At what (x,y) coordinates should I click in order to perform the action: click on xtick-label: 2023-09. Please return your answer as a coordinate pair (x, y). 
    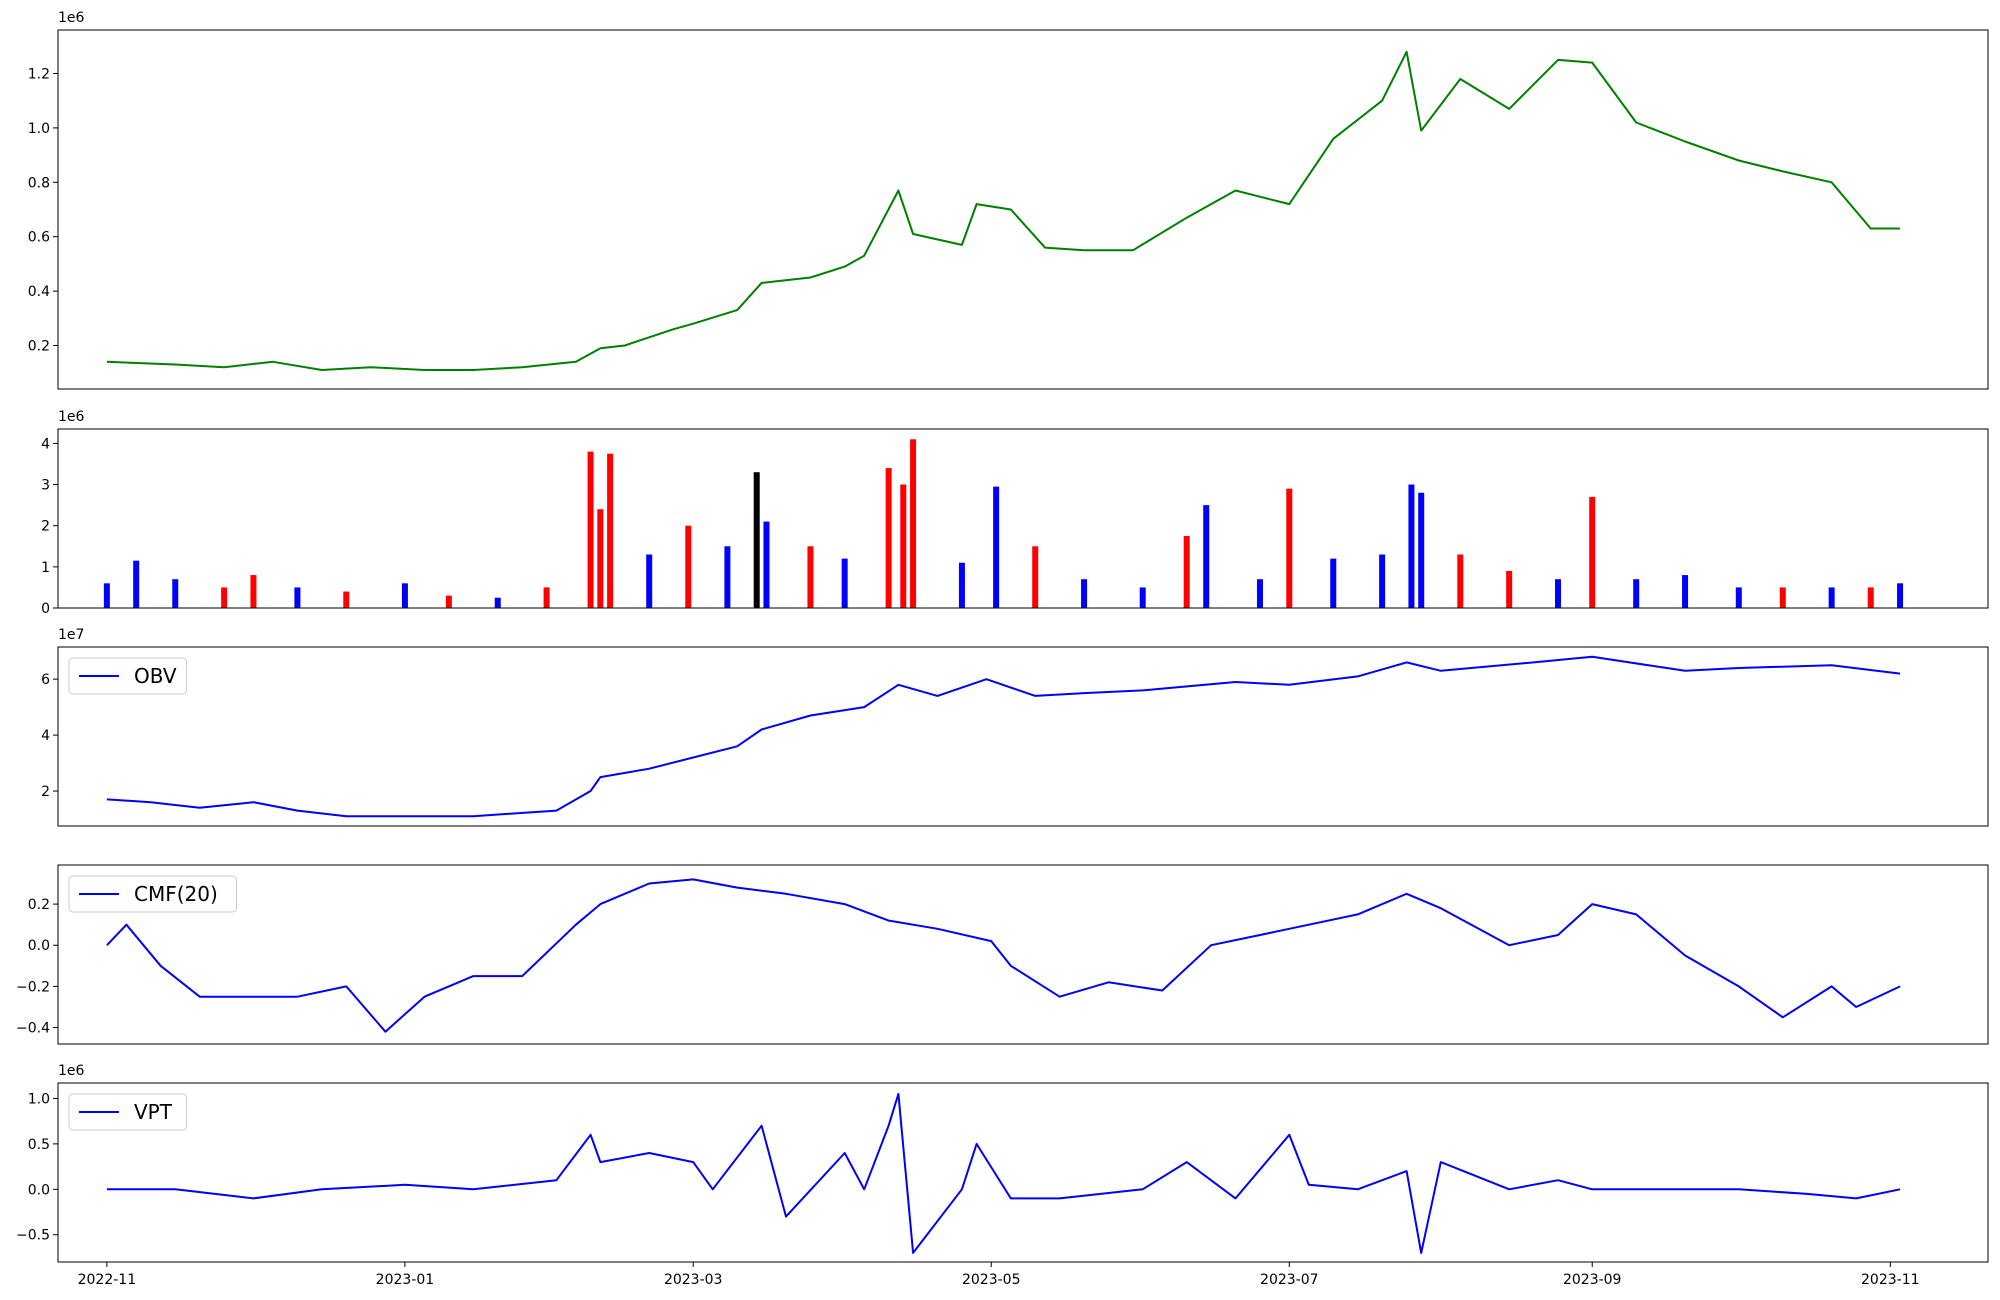
    Looking at the image, I should click on (1592, 1280).